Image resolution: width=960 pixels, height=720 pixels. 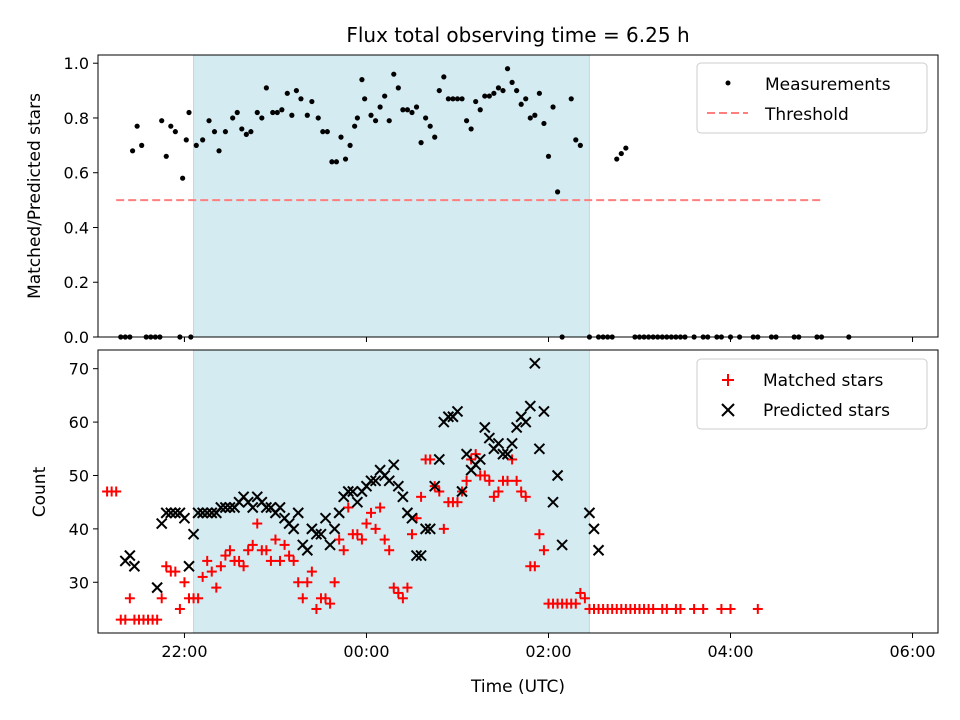 What do you see at coordinates (79, 369) in the screenshot?
I see `y-tick-label: 70` at bounding box center [79, 369].